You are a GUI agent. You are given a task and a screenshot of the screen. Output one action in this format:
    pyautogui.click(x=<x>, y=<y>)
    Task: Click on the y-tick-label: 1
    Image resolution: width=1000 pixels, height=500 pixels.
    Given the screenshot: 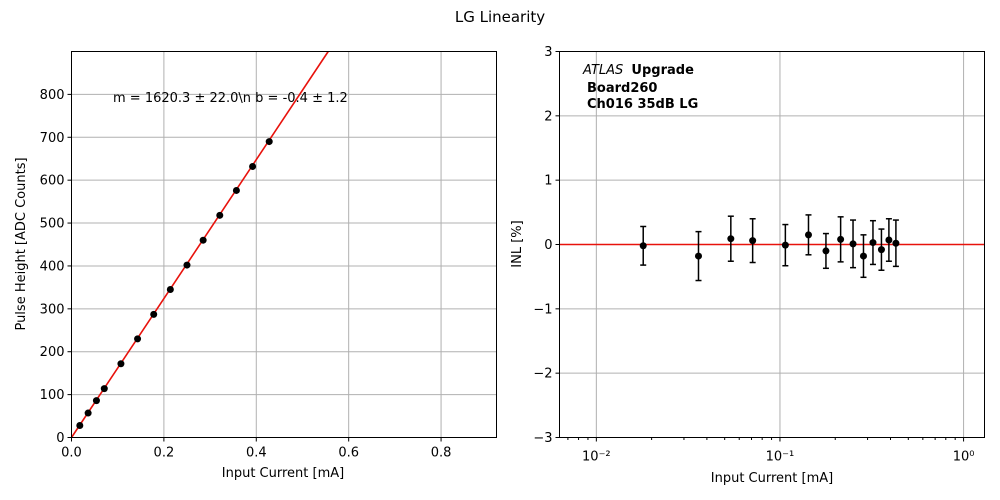 What is the action you would take?
    pyautogui.click(x=548, y=181)
    